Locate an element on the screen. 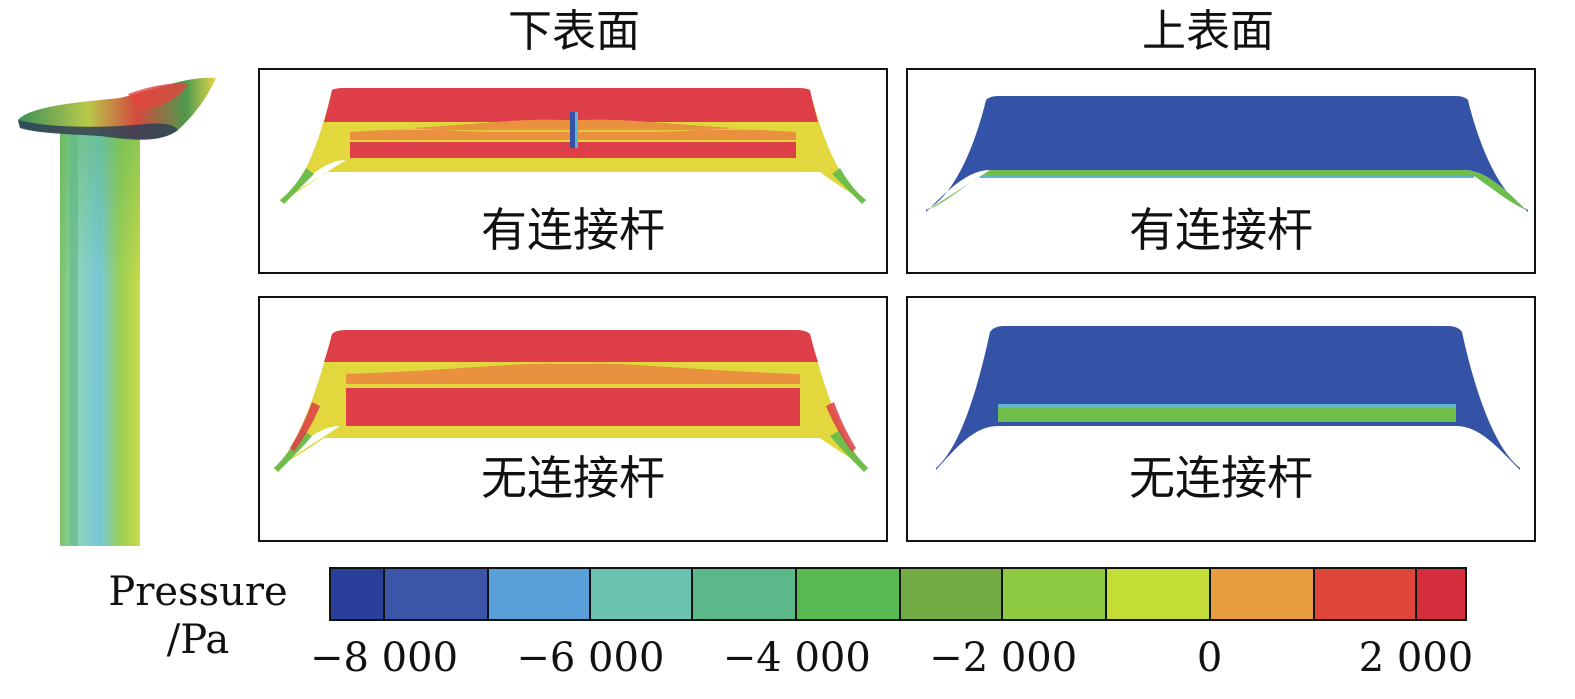 Image resolution: width=1575 pixels, height=699 pixels. panel-upper-without-rod: 无连接杆 is located at coordinates (1221, 419).